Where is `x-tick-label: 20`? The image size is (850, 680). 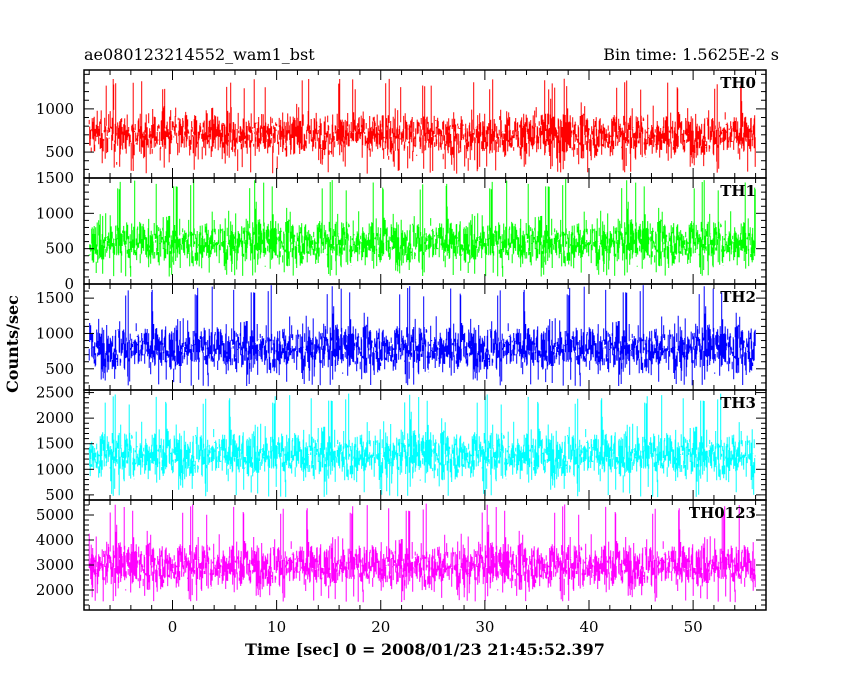 x-tick-label: 20 is located at coordinates (380, 627).